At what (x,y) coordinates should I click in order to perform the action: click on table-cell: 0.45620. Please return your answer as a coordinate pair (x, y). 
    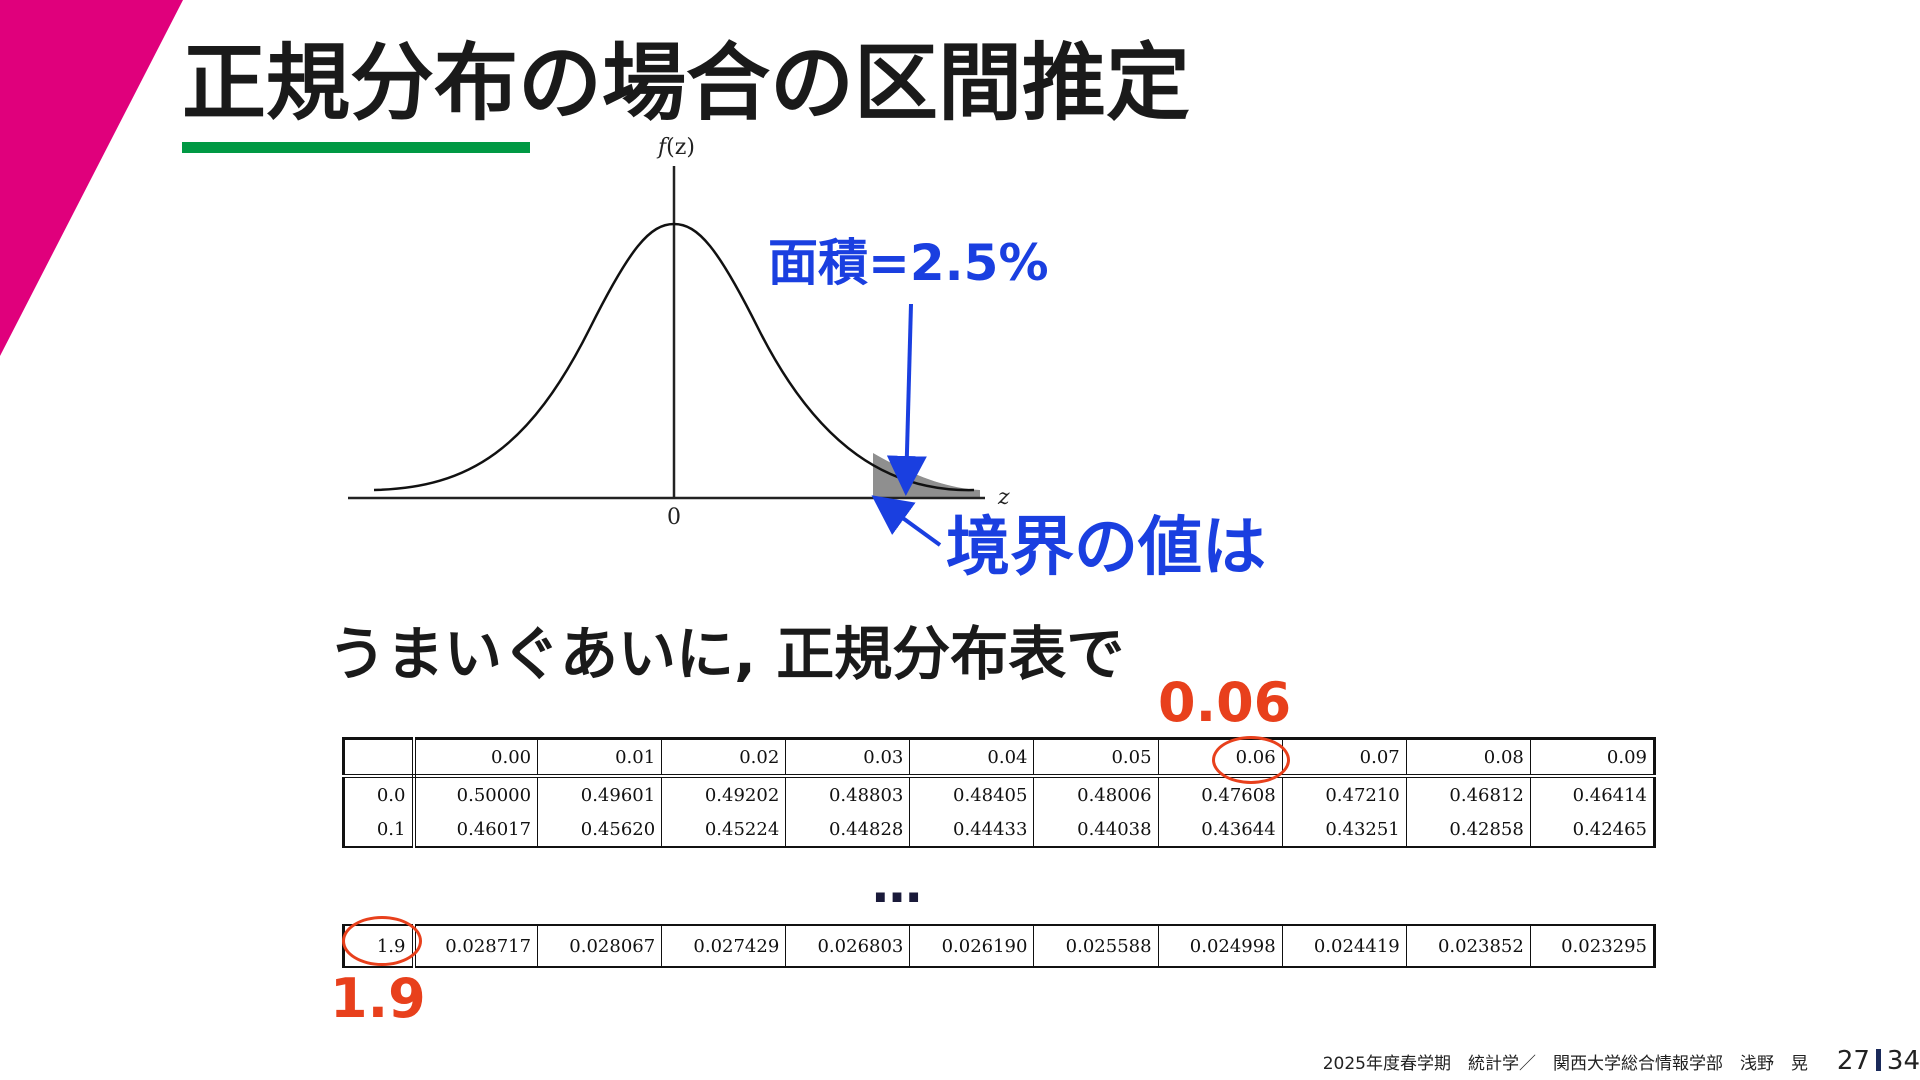
    Looking at the image, I should click on (600, 829).